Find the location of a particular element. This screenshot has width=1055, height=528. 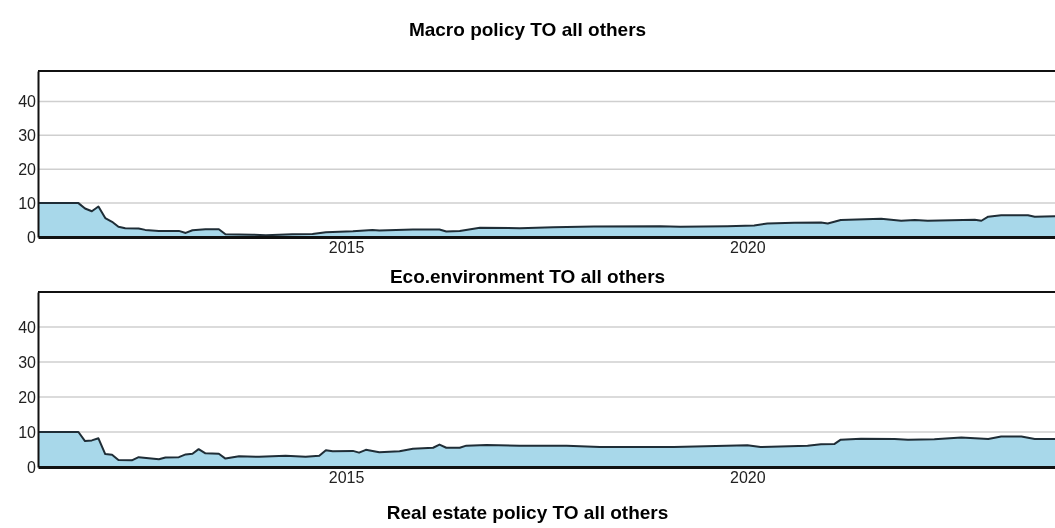

text: Real estate policy TO all others is located at coordinates (527, 512).